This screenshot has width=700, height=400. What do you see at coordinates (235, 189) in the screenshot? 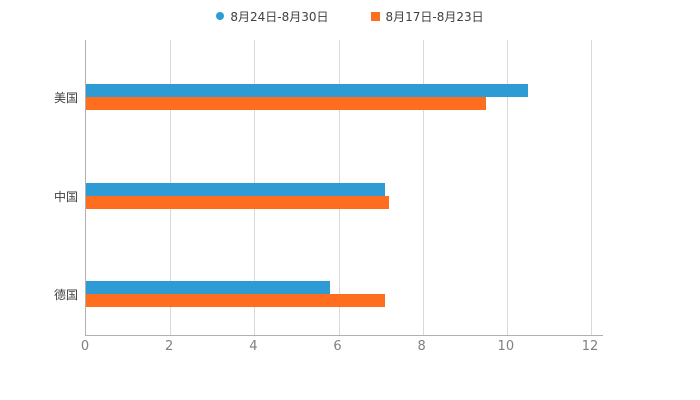
I see `bar-series-0-中国` at bounding box center [235, 189].